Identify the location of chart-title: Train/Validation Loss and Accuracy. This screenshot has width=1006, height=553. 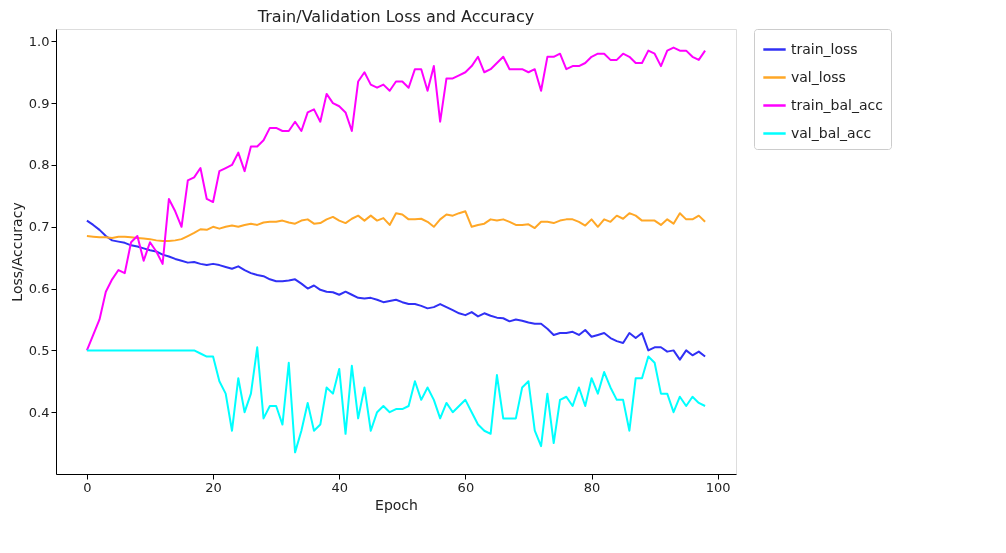
(395, 16).